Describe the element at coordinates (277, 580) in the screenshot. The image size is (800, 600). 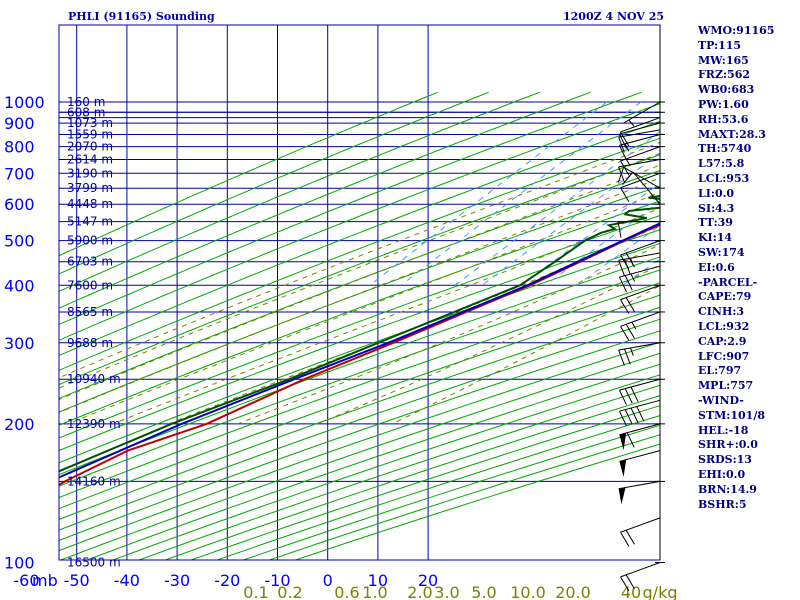
I see `temp-tick-label: -10` at that location.